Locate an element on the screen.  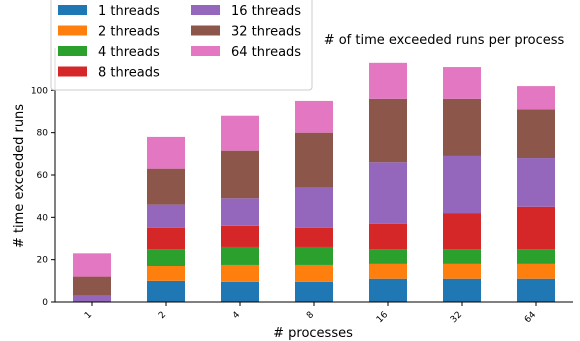
bar-segment-16-32-threads is located at coordinates (388, 130).